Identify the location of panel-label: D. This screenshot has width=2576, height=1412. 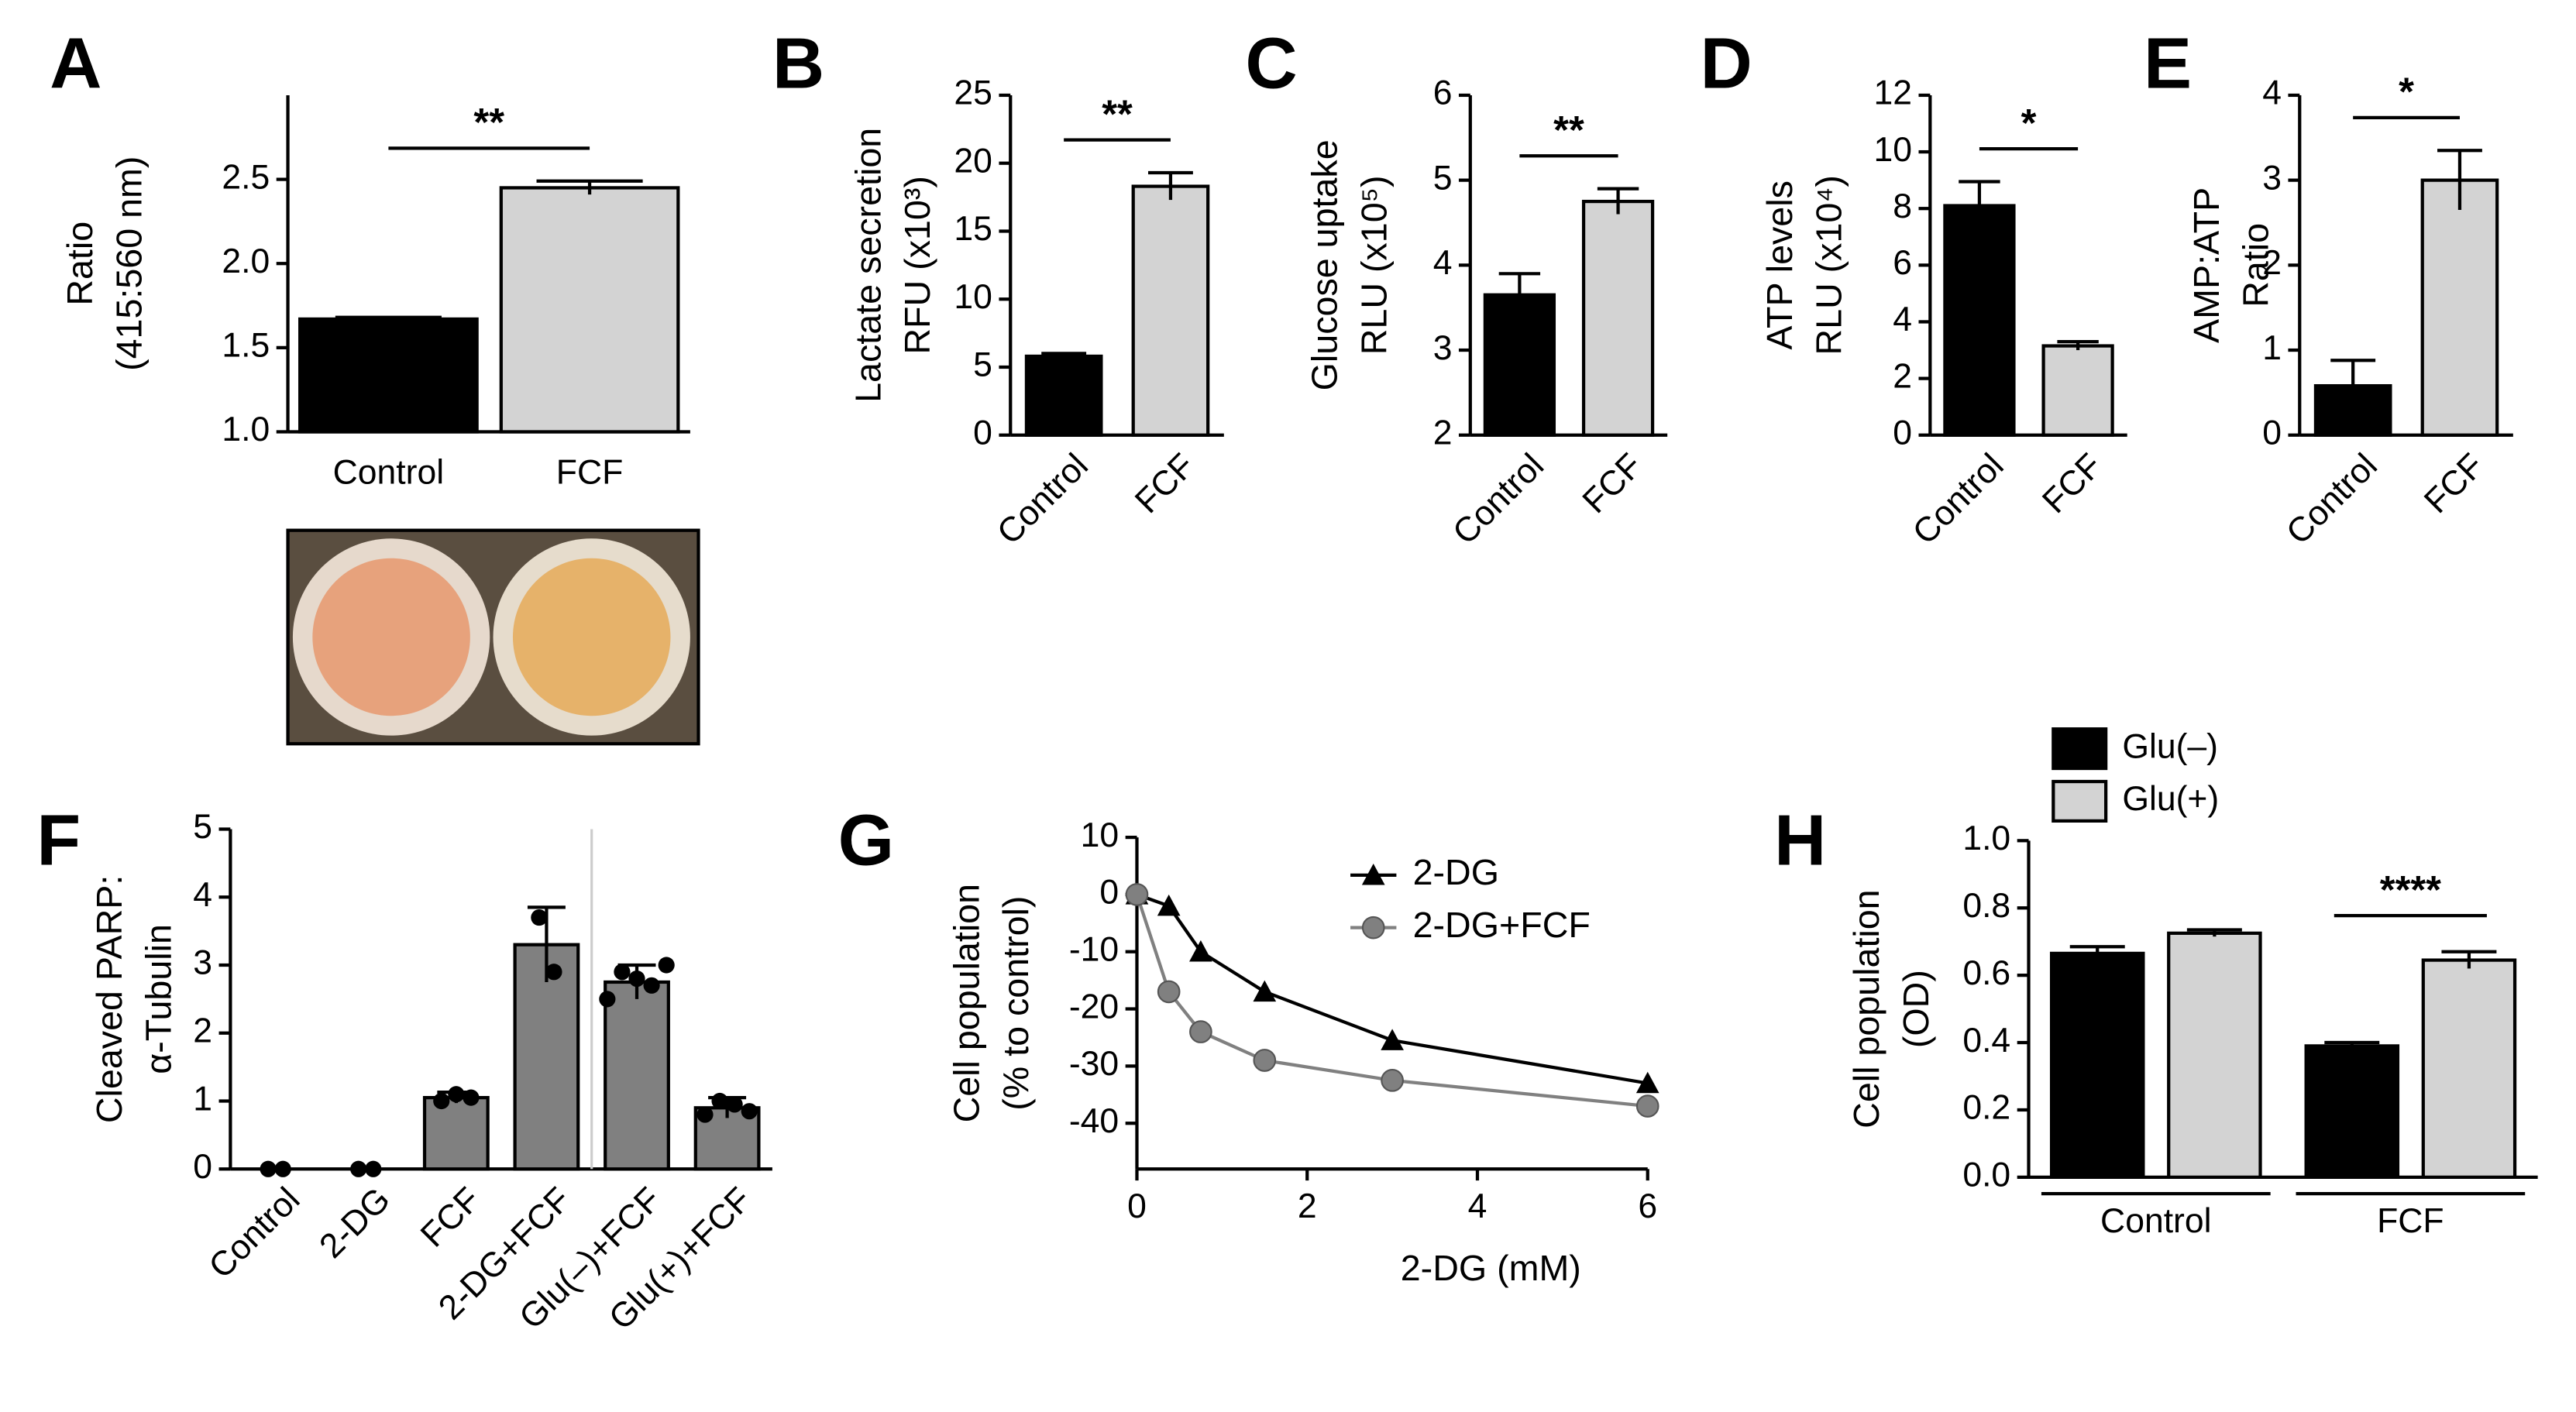
(1726, 63).